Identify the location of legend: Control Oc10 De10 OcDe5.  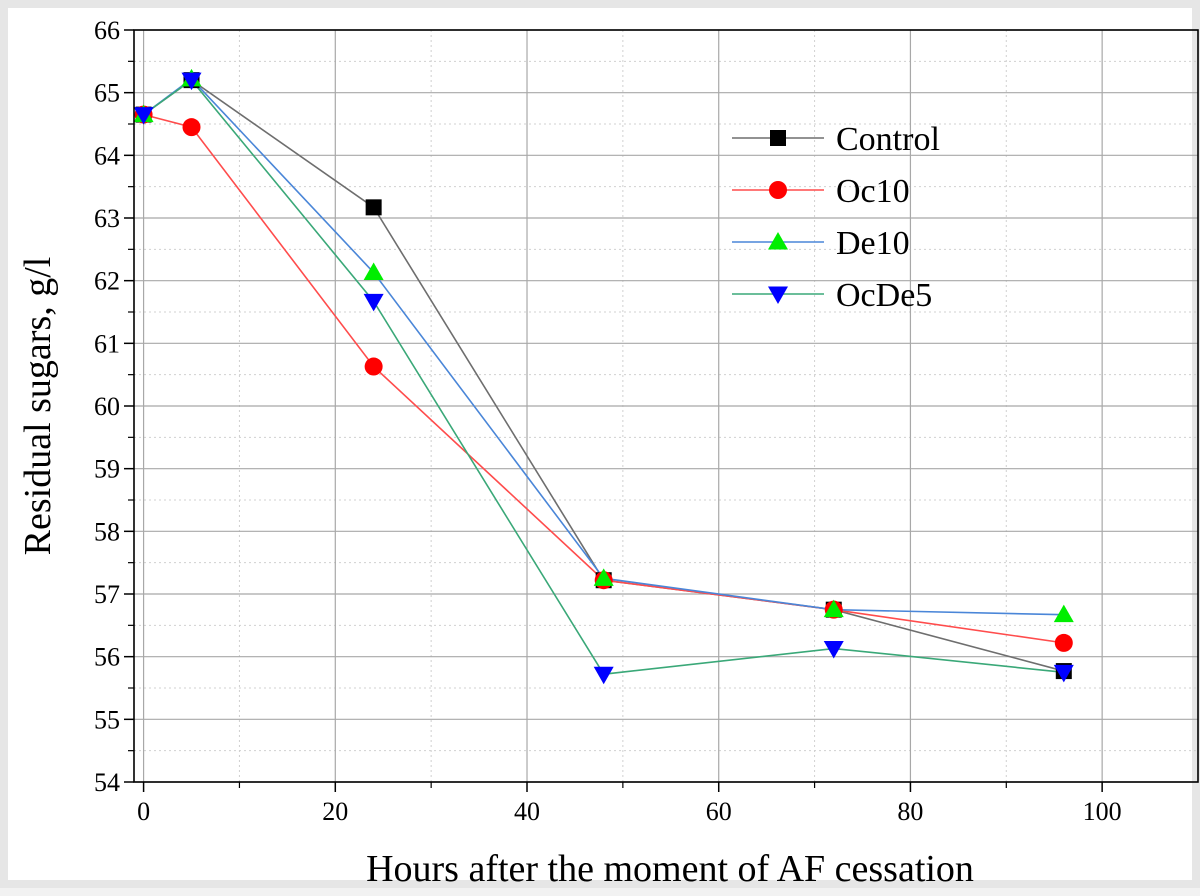
(836, 217).